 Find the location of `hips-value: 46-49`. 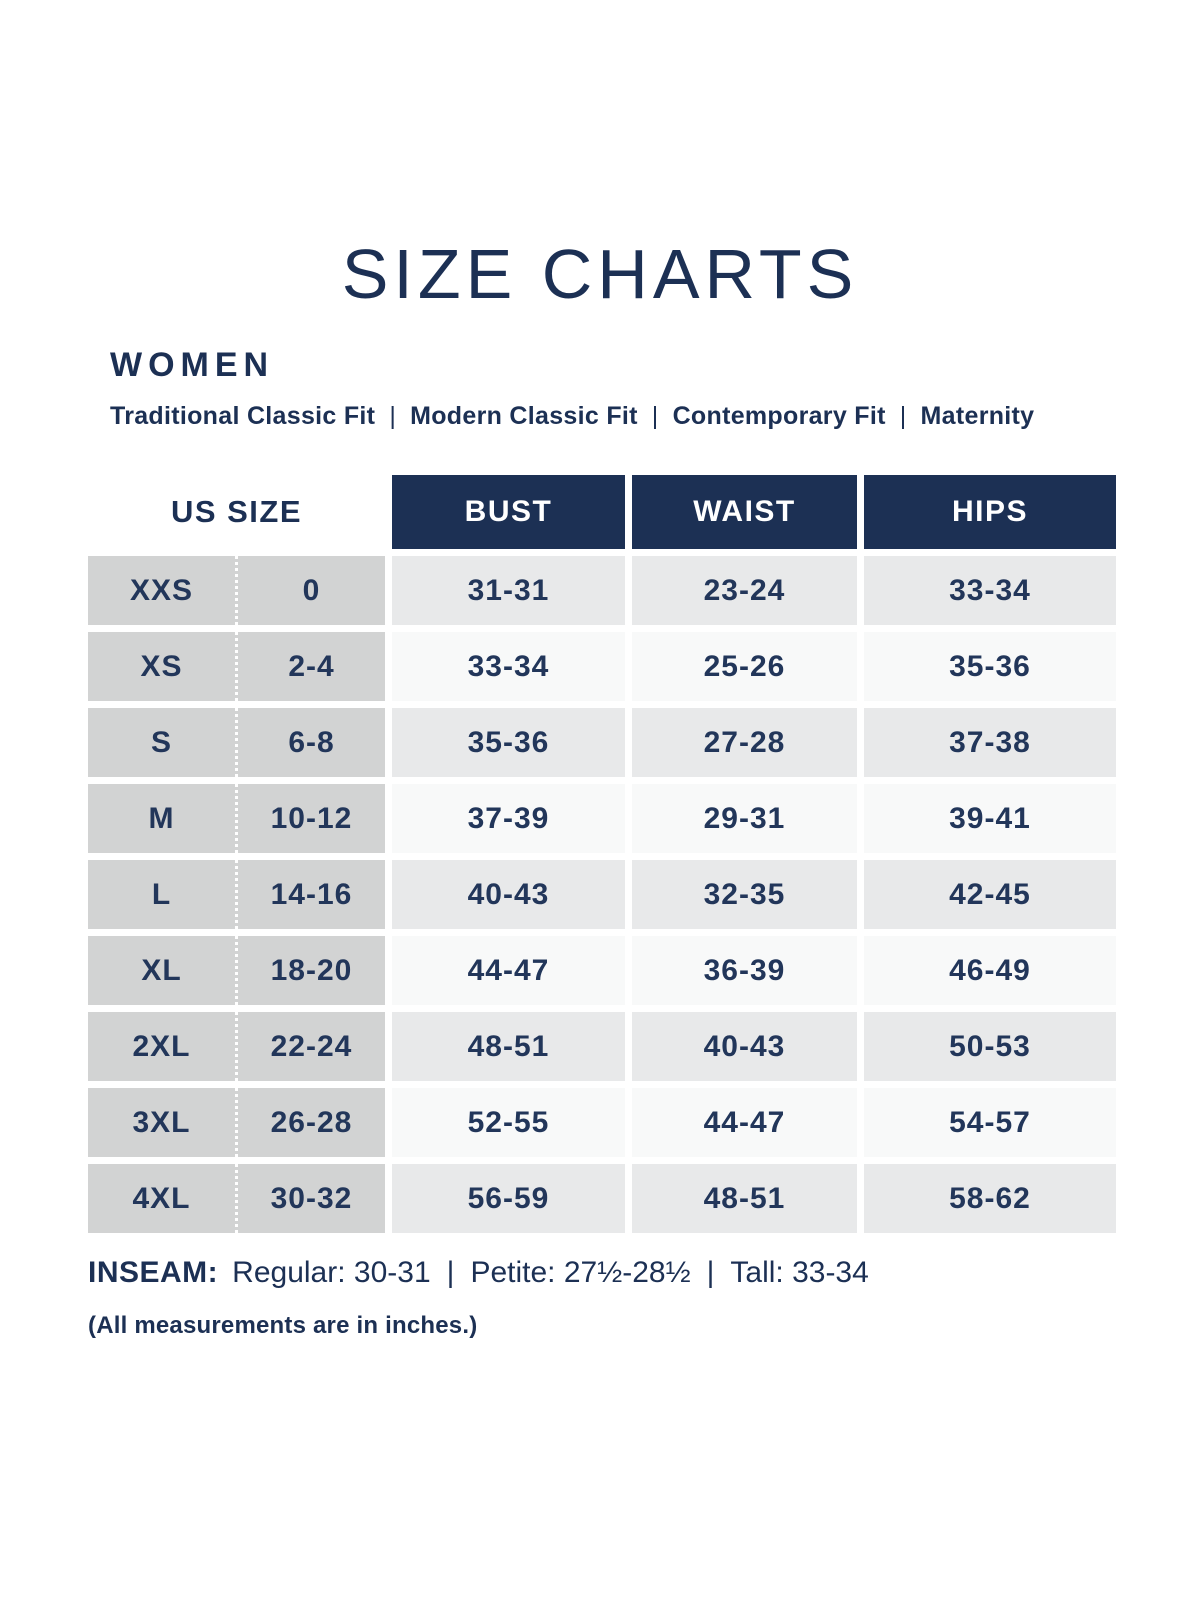

hips-value: 46-49 is located at coordinates (990, 970).